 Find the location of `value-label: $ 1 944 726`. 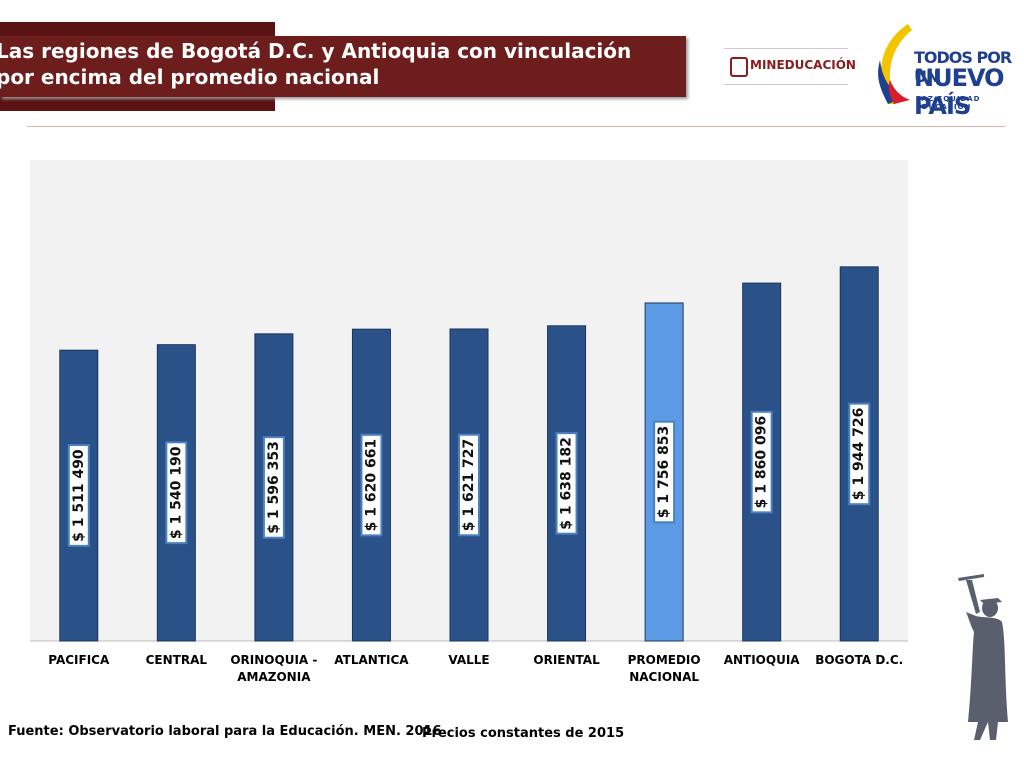

value-label: $ 1 944 726 is located at coordinates (859, 454).